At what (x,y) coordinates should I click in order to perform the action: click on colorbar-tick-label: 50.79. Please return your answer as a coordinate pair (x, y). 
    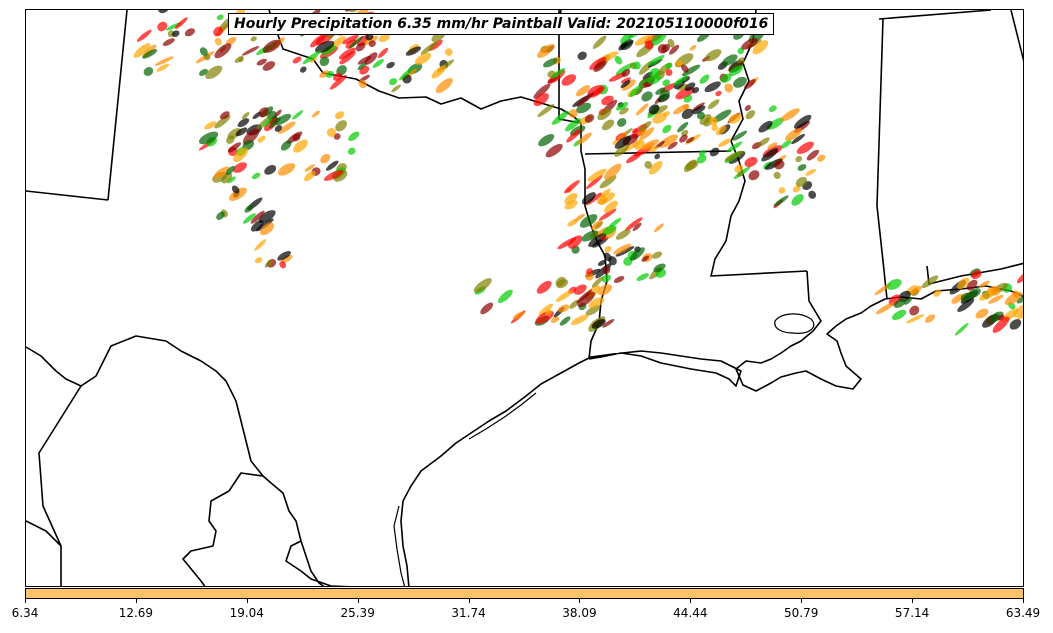
    Looking at the image, I should click on (801, 613).